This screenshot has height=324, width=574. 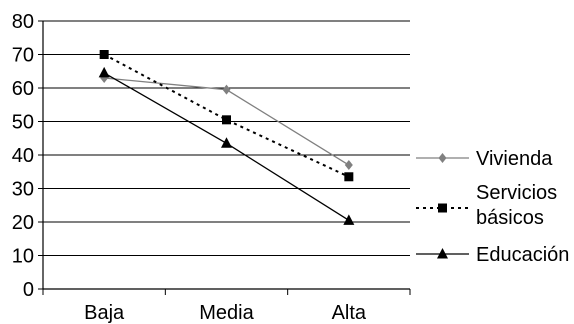 What do you see at coordinates (510, 218) in the screenshot?
I see `legend-label: básicos` at bounding box center [510, 218].